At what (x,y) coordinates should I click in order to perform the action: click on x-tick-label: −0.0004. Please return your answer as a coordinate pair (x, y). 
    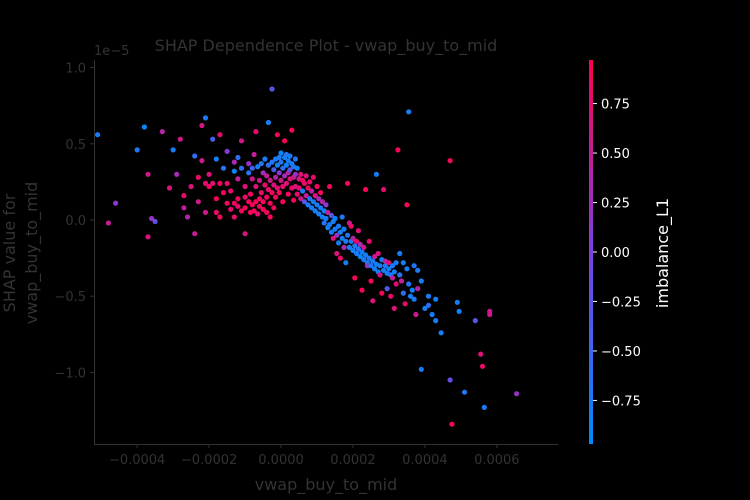
    Looking at the image, I should click on (137, 460).